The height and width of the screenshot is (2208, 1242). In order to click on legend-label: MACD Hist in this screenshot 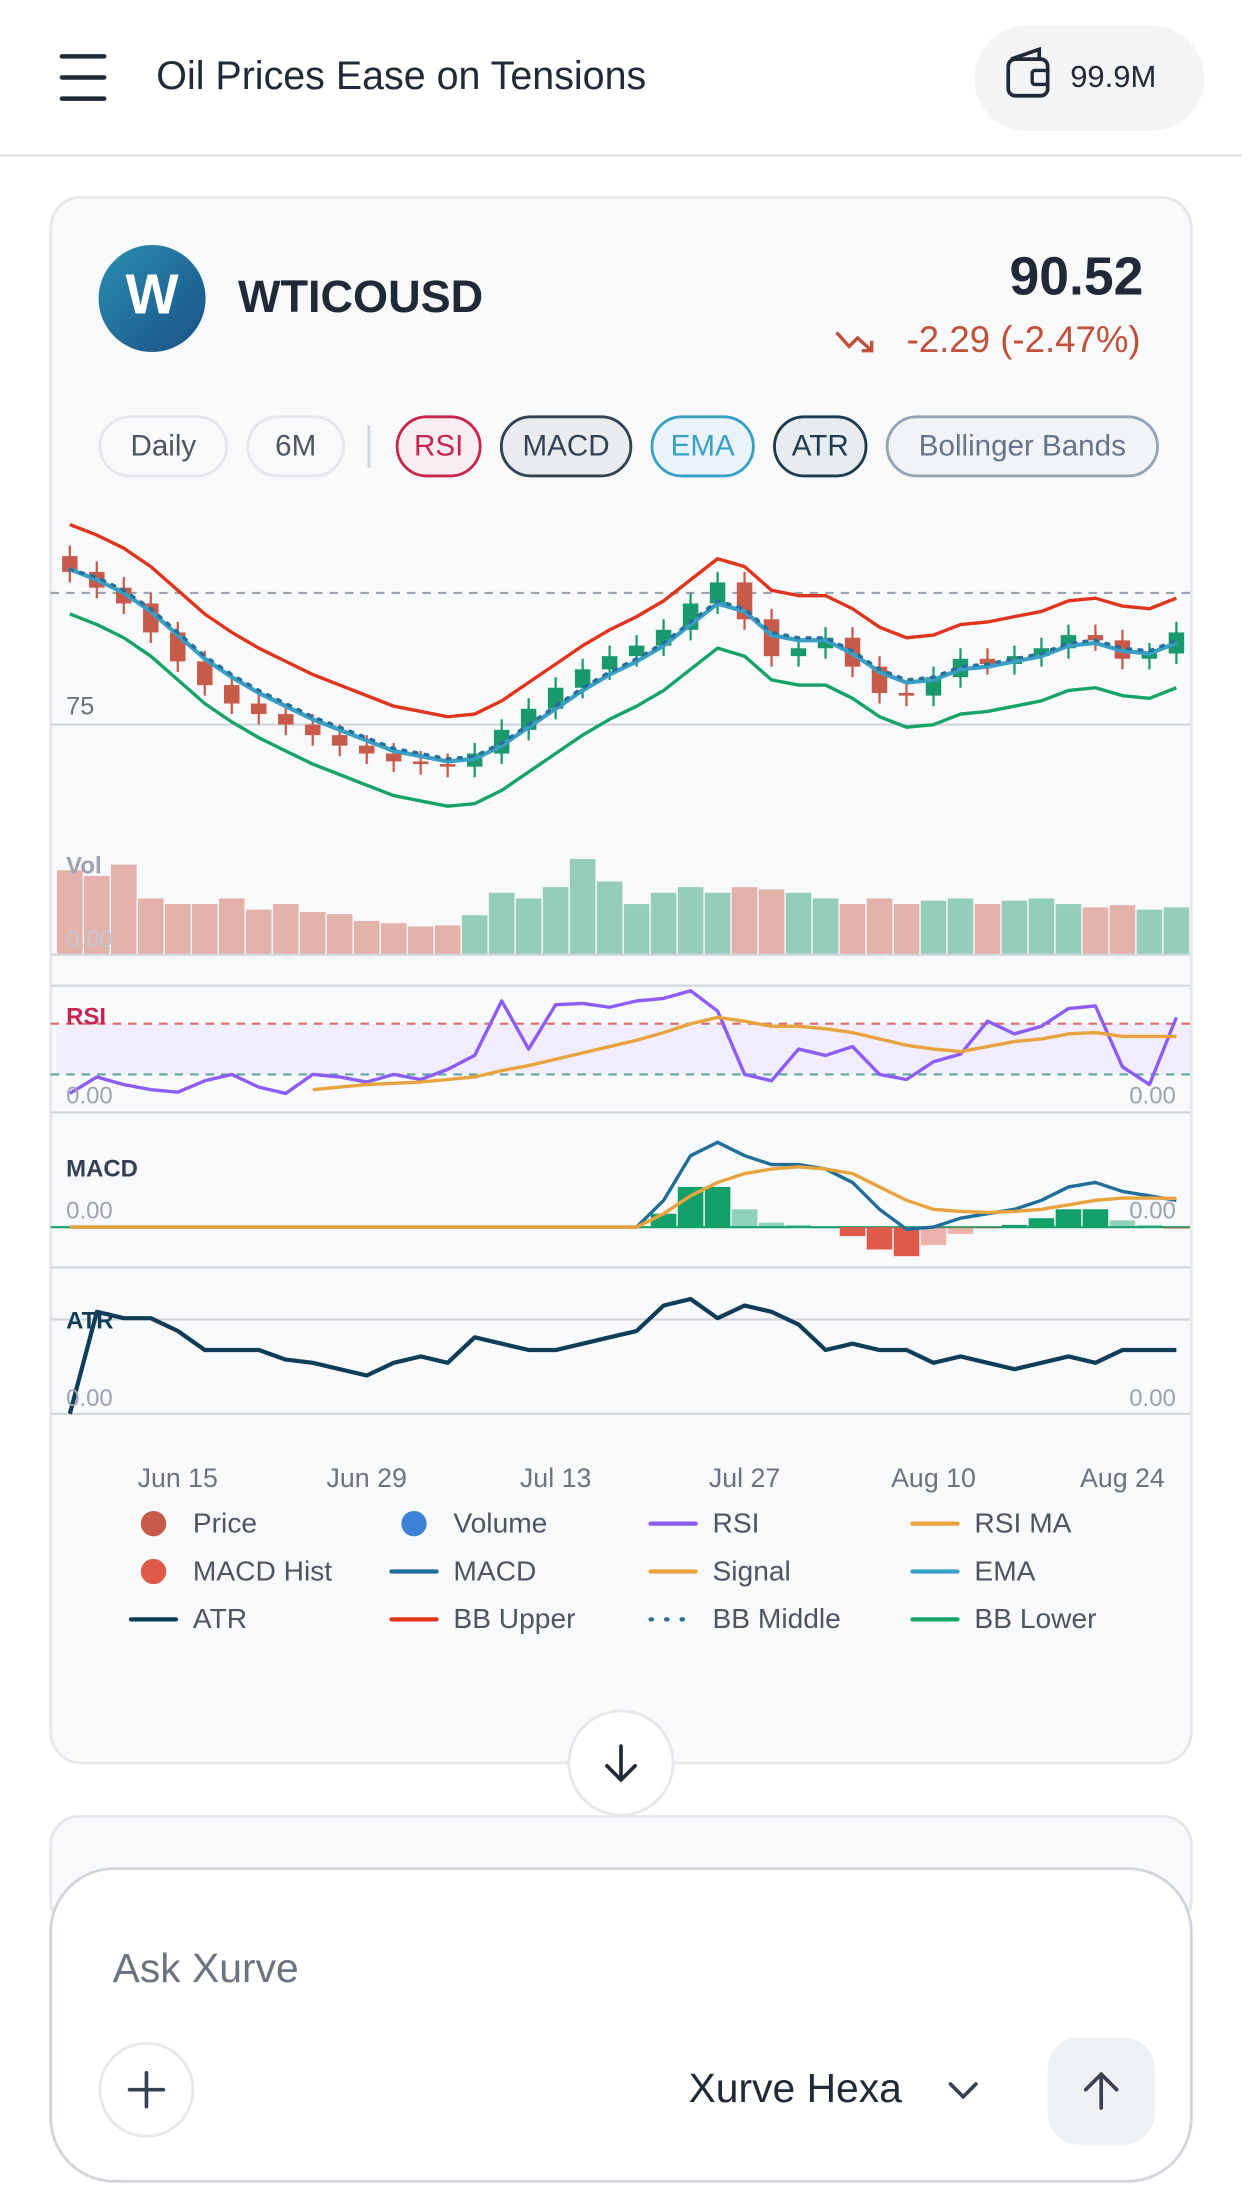, I will do `click(262, 1570)`.